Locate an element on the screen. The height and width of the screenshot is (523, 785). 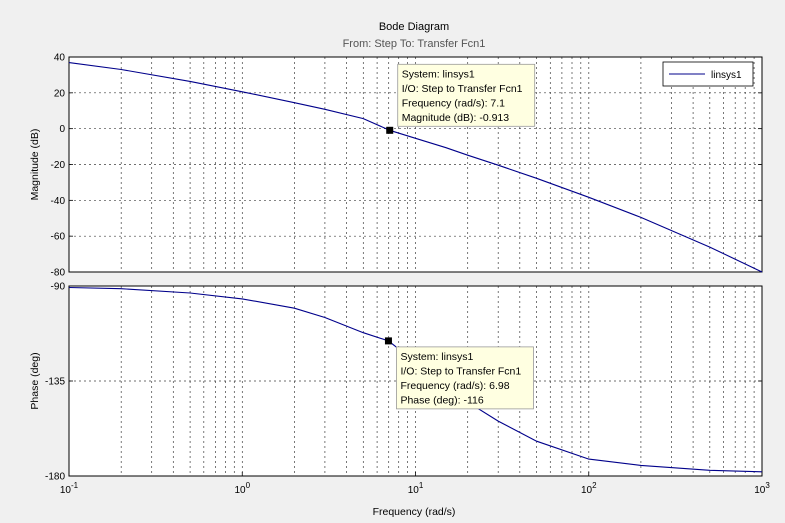
datatip-line: Frequency (rad/s): 7.1 is located at coordinates (453, 103).